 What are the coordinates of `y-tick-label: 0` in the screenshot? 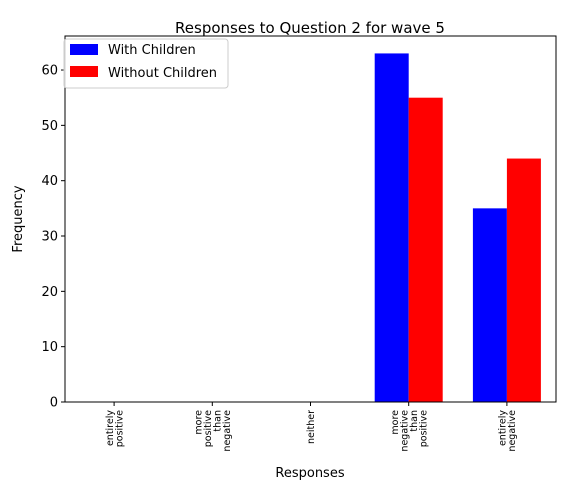 It's located at (54, 403).